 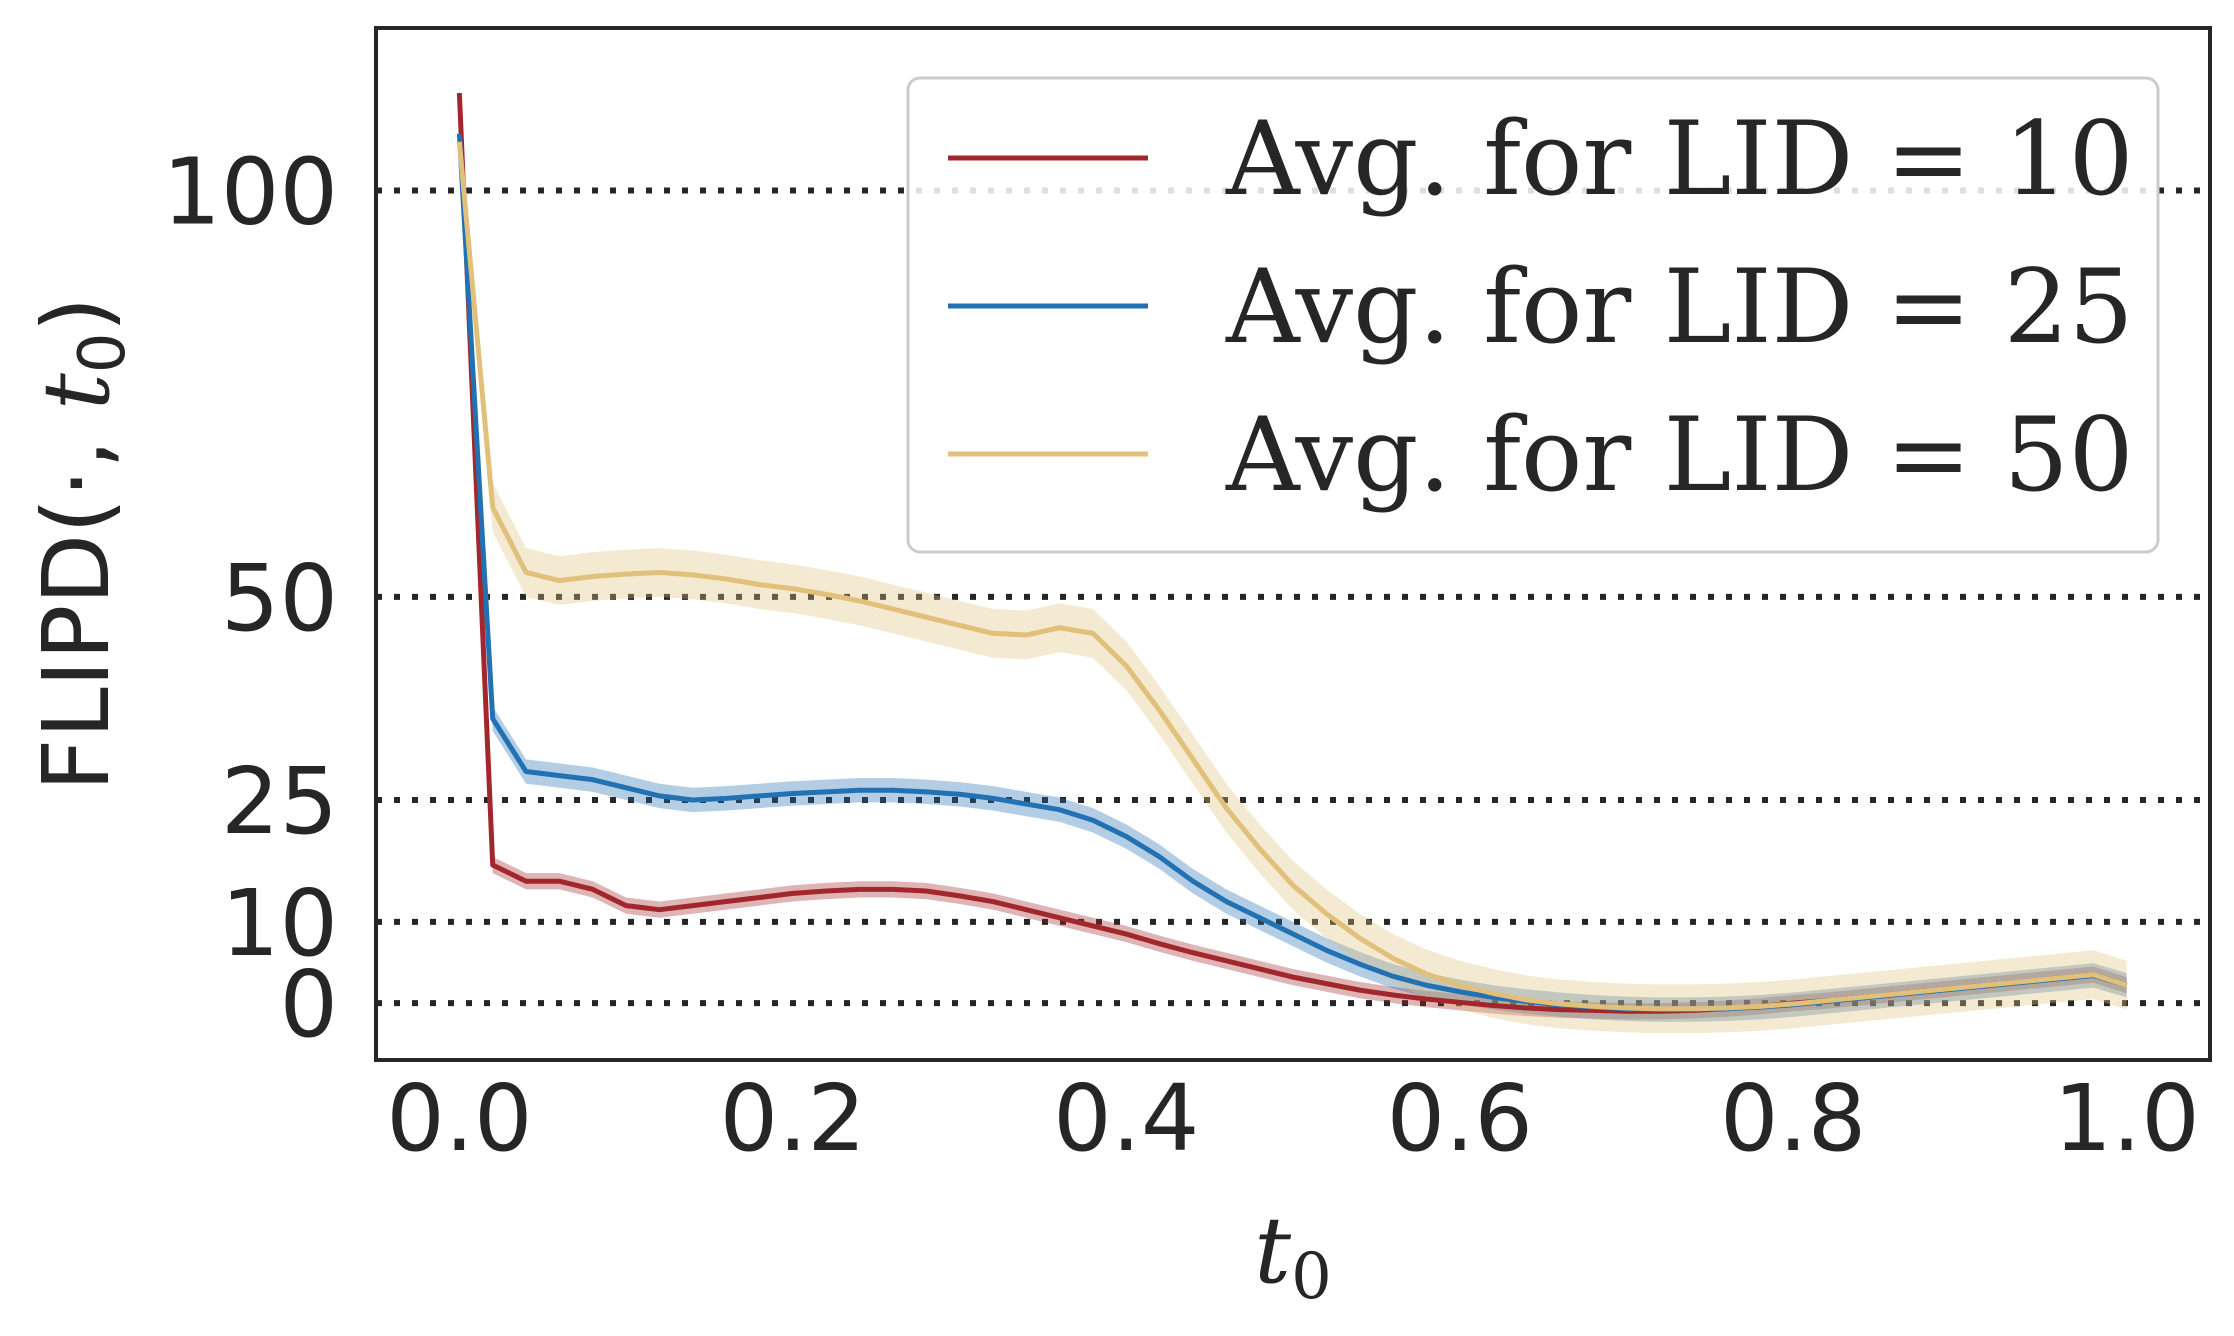 I want to click on legend-label-1: Avg. for LID = 25, so click(x=1679, y=307).